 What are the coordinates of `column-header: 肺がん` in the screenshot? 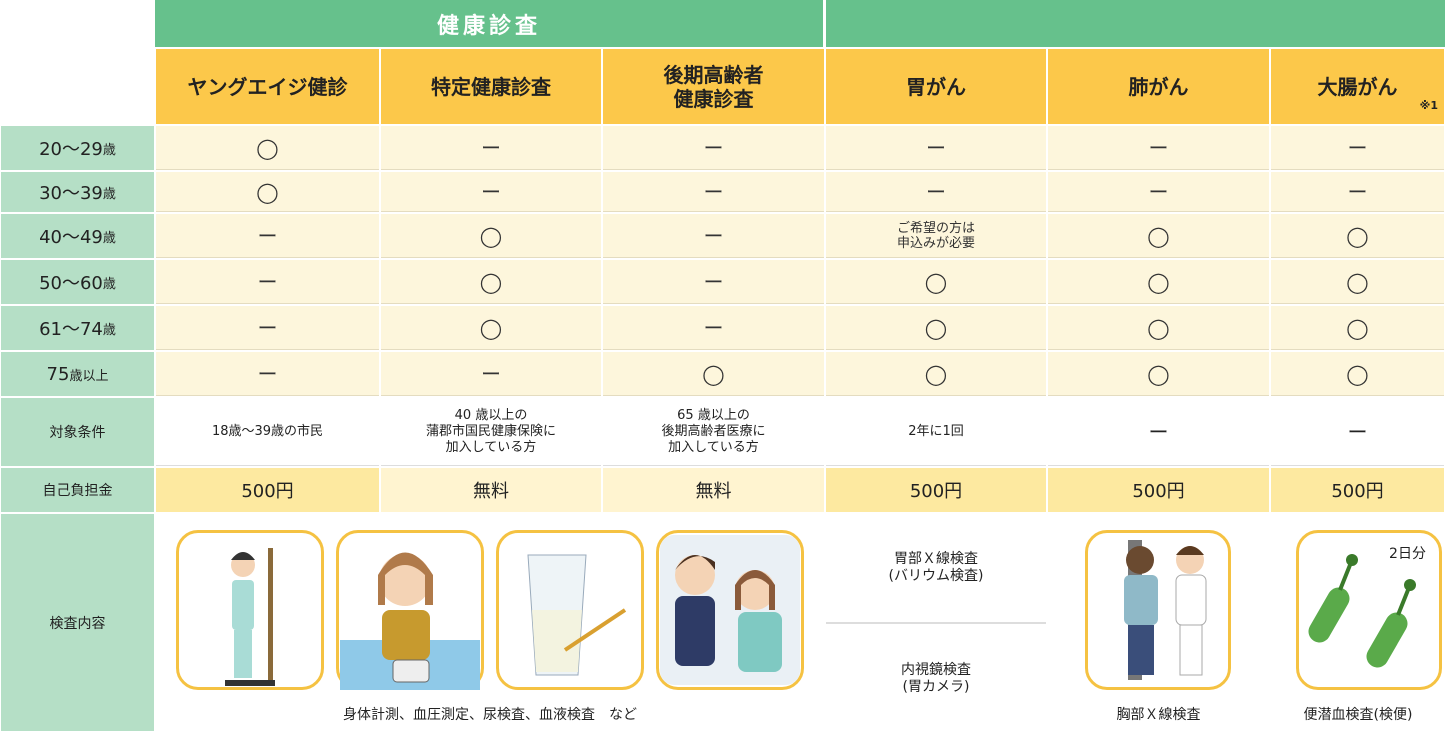 It's located at (1158, 86).